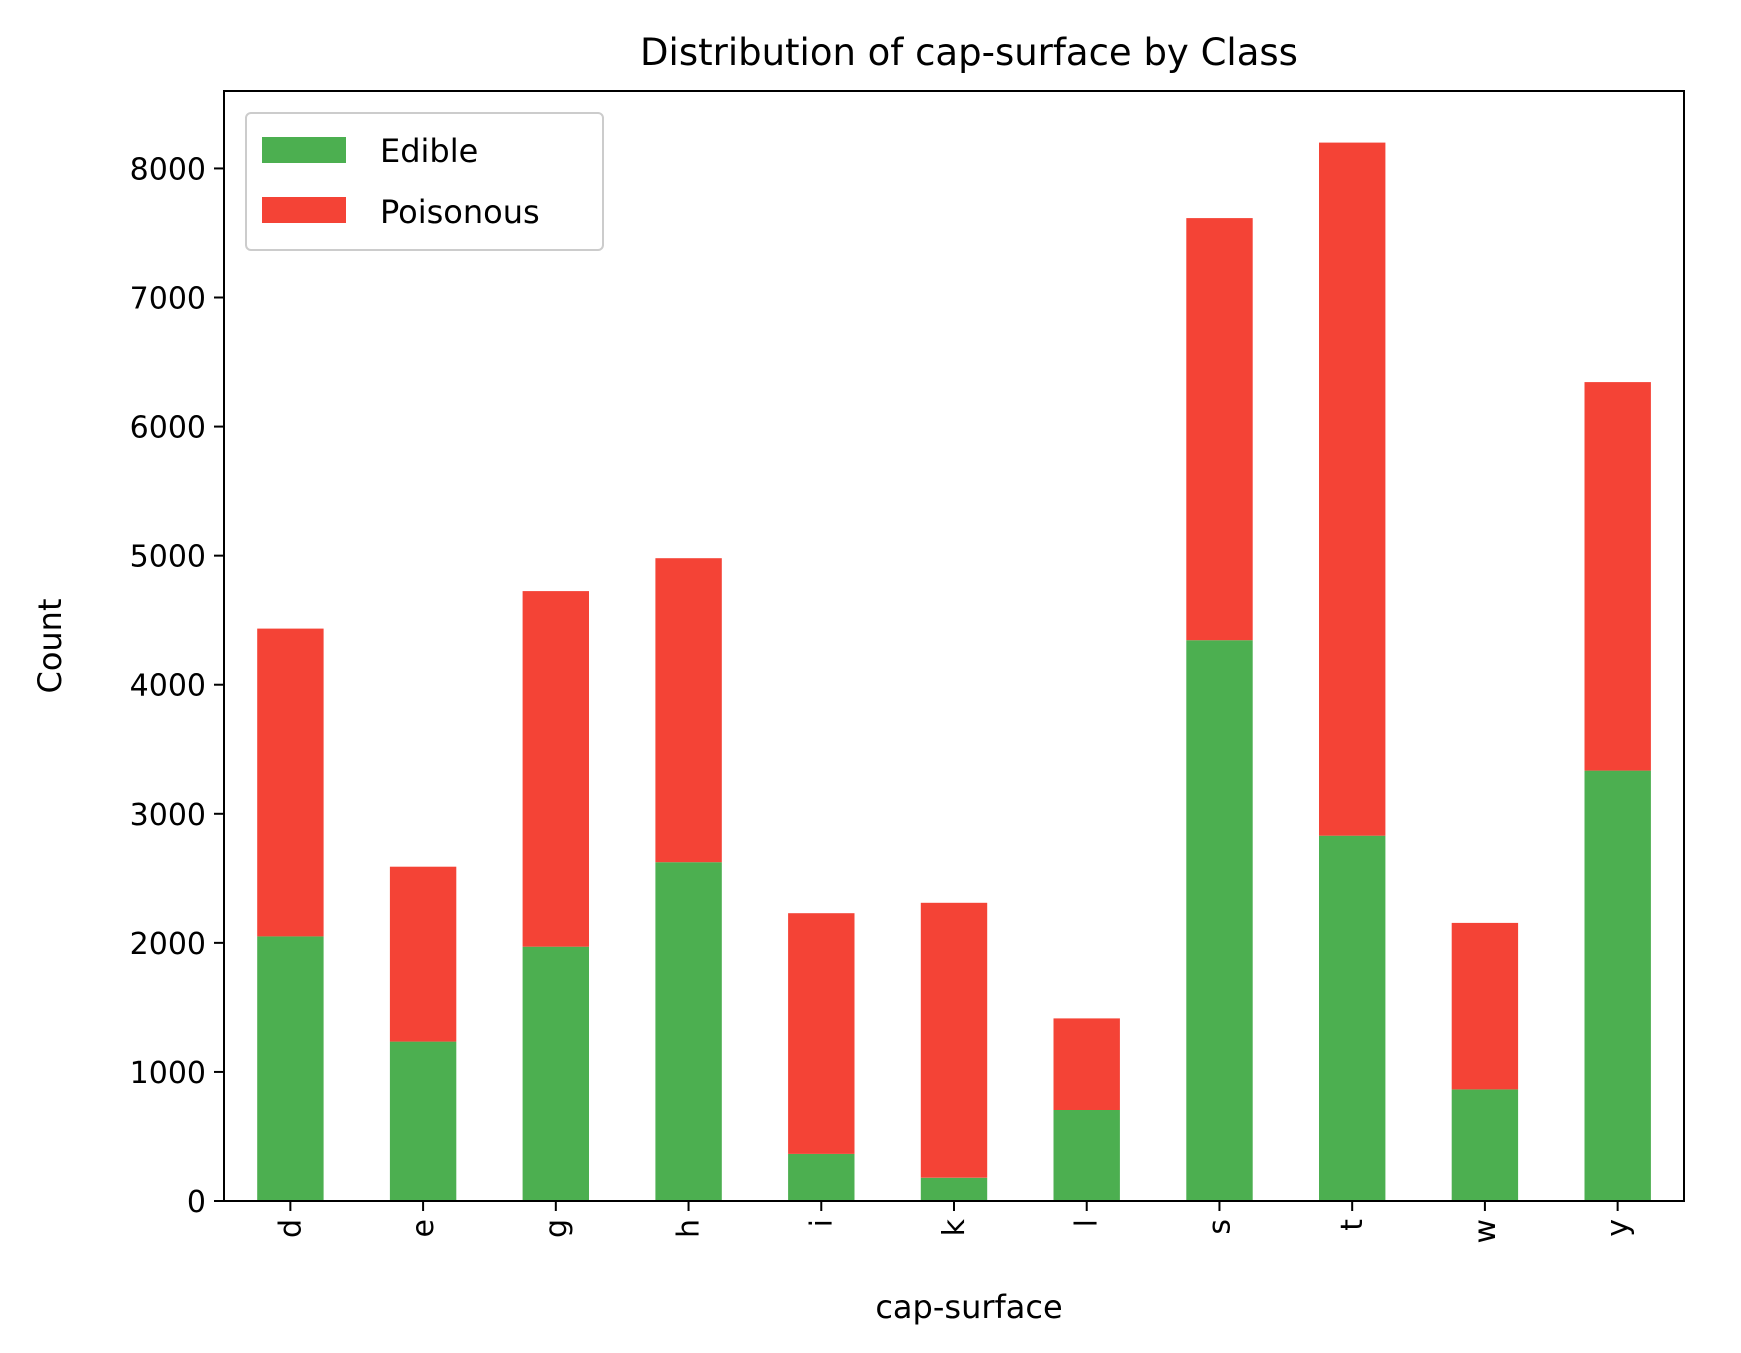 The height and width of the screenshot is (1353, 1741). What do you see at coordinates (968, 1307) in the screenshot?
I see `x-axis-label: cap-surface` at bounding box center [968, 1307].